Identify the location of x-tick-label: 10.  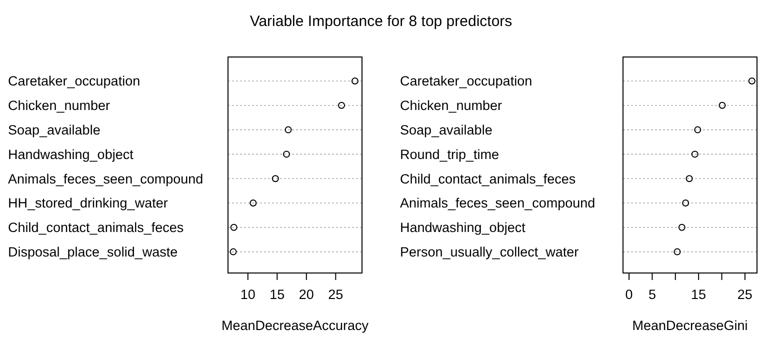
(248, 294).